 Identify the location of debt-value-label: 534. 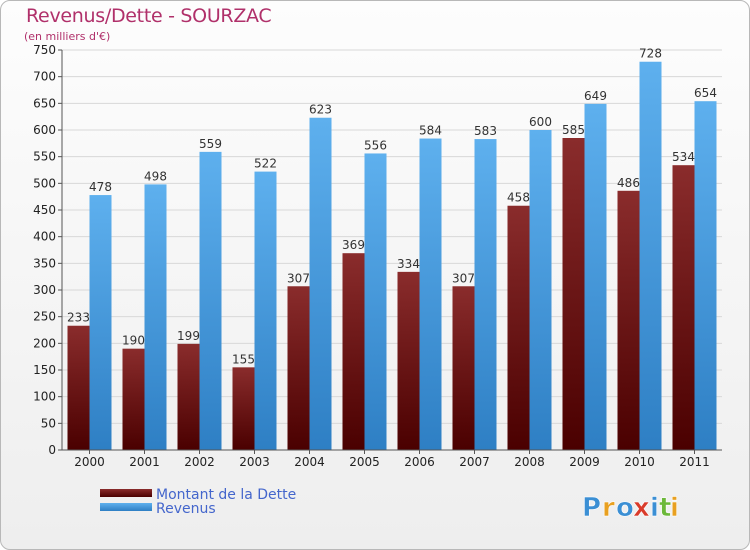
(683, 157).